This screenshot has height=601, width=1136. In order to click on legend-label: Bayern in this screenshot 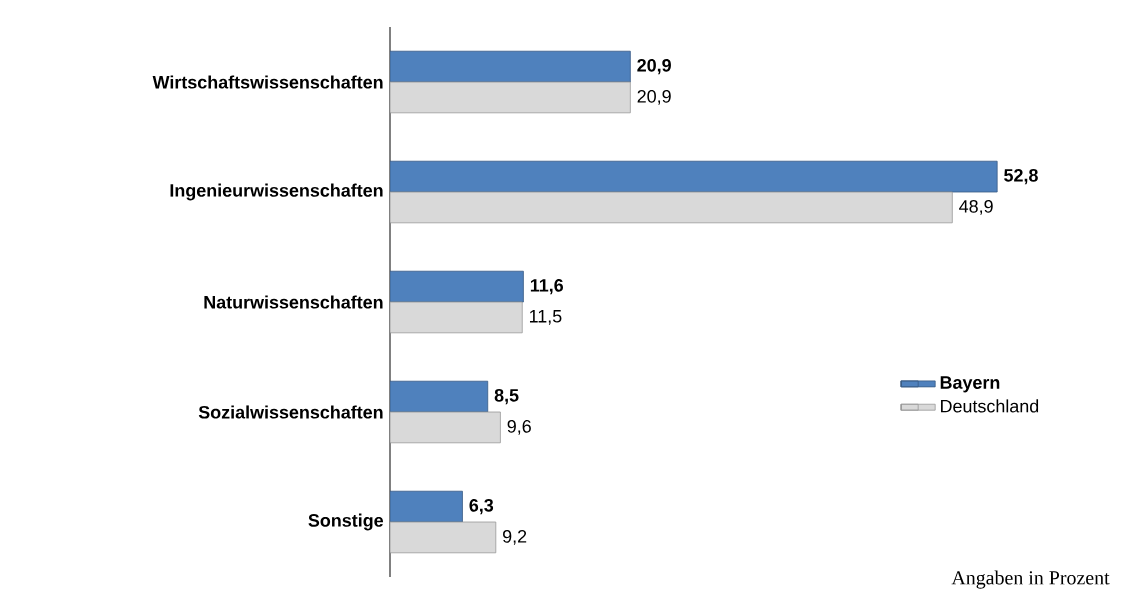, I will do `click(970, 384)`.